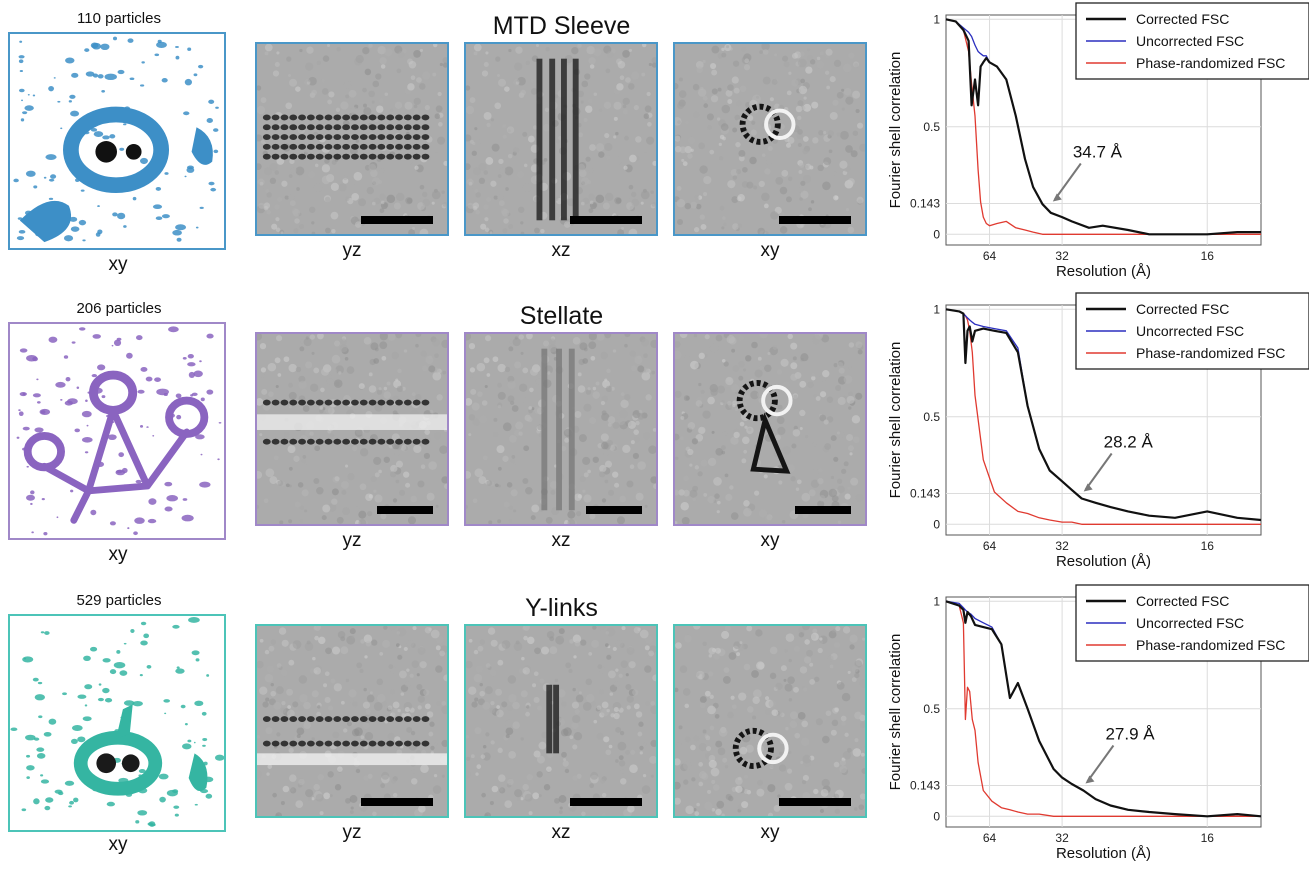 This screenshot has height=884, width=1309. What do you see at coordinates (1103, 127) in the screenshot?
I see `fsc-series-line` at bounding box center [1103, 127].